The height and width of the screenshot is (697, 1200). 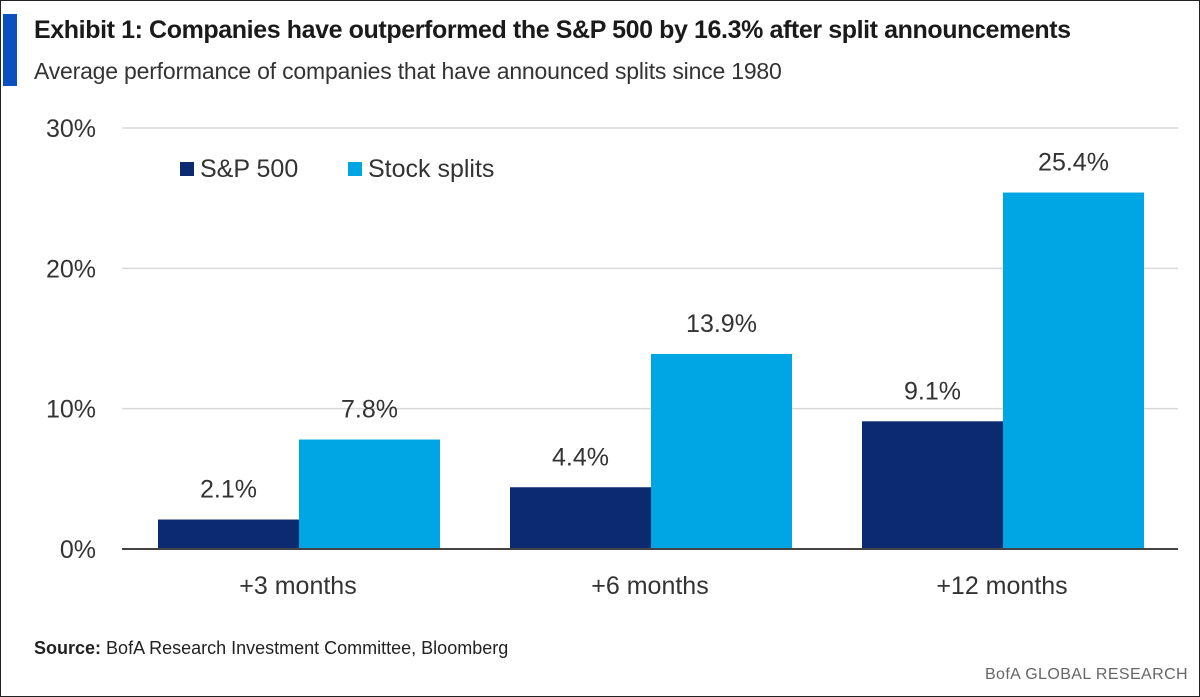 What do you see at coordinates (1073, 163) in the screenshot?
I see `data-label: 25.4%` at bounding box center [1073, 163].